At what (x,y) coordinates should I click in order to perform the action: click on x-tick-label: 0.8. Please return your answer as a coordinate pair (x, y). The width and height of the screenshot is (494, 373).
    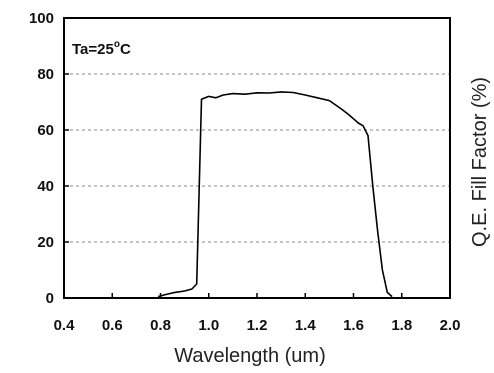
    Looking at the image, I should click on (160, 325).